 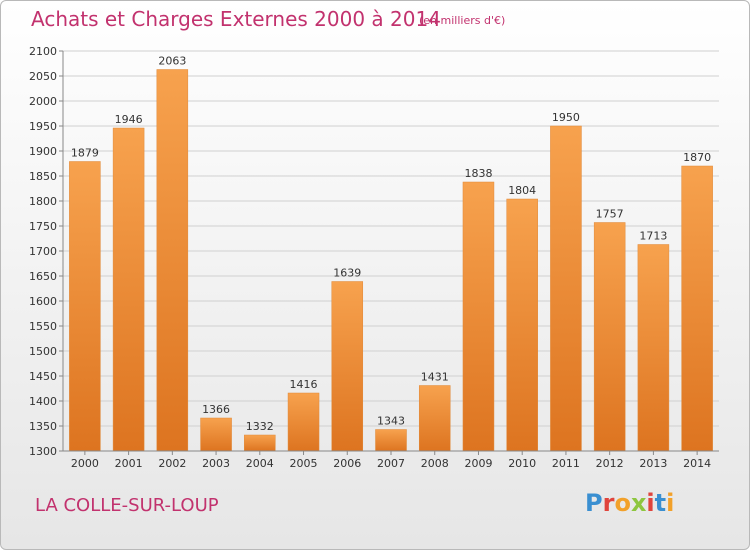 I want to click on y-tick-label: 1450, so click(x=43, y=376).